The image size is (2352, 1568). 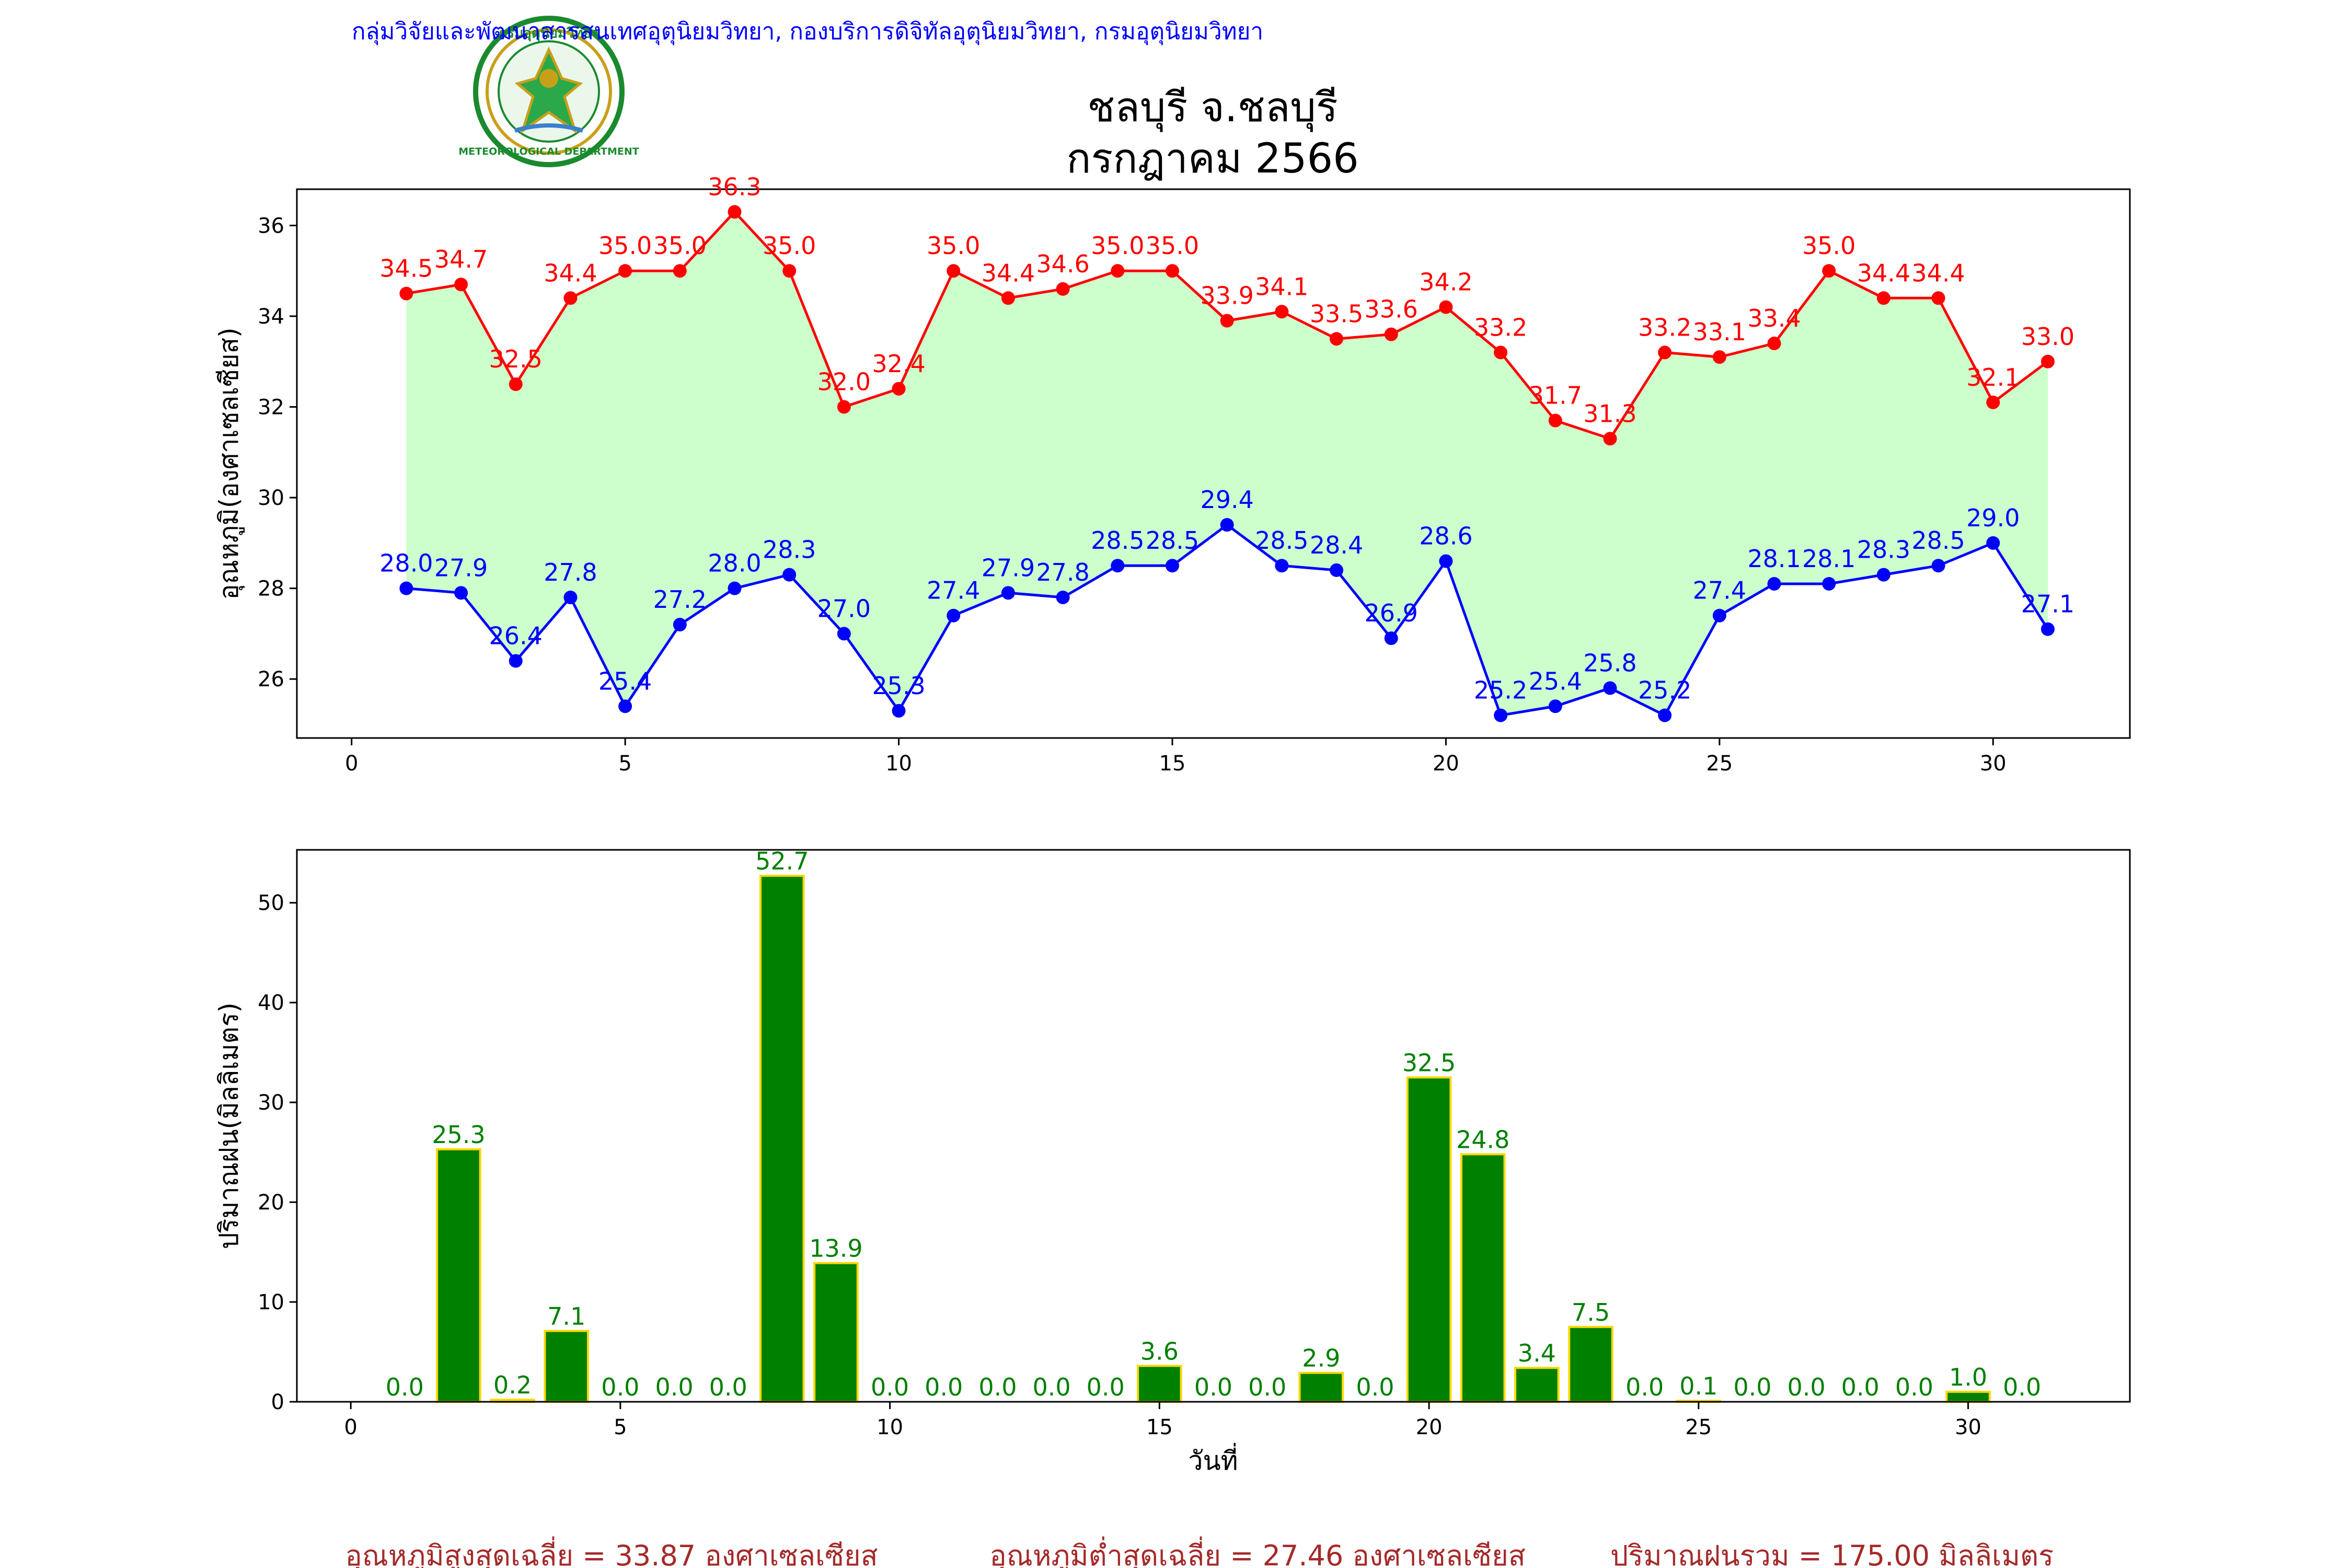 I want to click on rainfall-y-axis-label: ปริมาณฝน(มิลลิเมตร), so click(x=229, y=1125).